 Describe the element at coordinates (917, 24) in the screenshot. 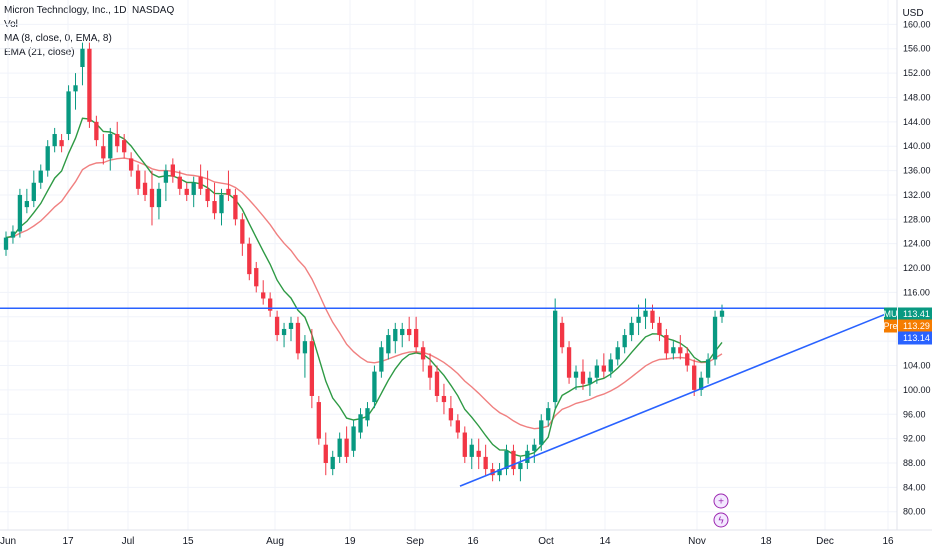

I see `price-tick-label: 160.00` at that location.